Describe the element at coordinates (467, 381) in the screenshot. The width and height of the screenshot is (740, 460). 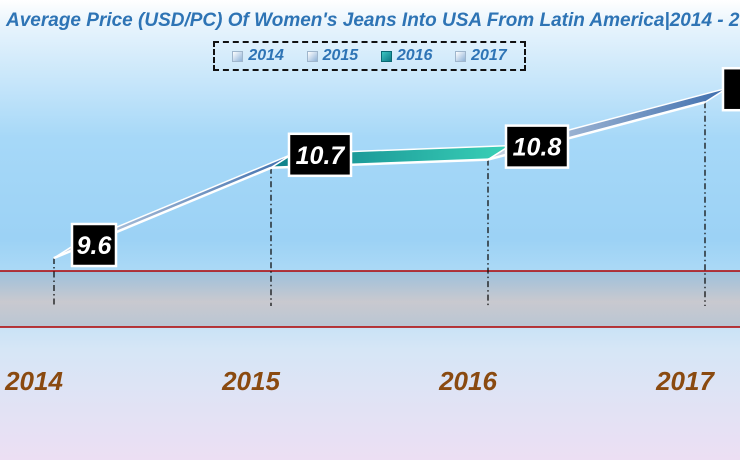
I see `x-tick-label-2016: 2016` at that location.